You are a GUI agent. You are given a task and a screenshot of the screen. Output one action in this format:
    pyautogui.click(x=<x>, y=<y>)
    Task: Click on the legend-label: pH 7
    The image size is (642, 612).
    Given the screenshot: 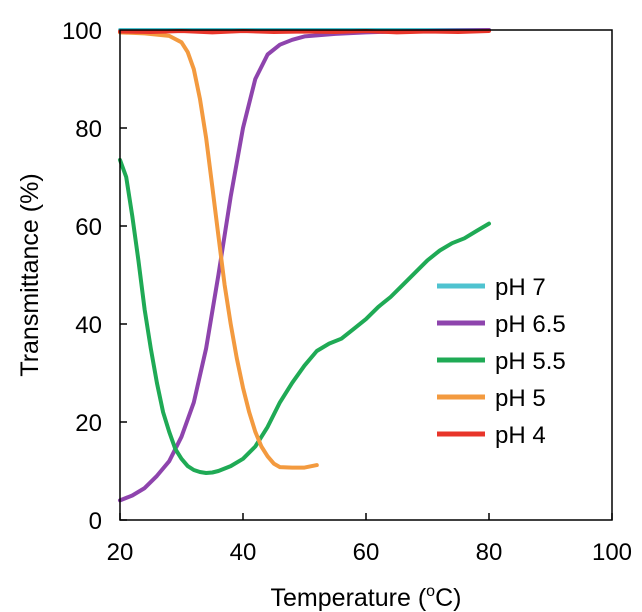 What is the action you would take?
    pyautogui.click(x=520, y=287)
    